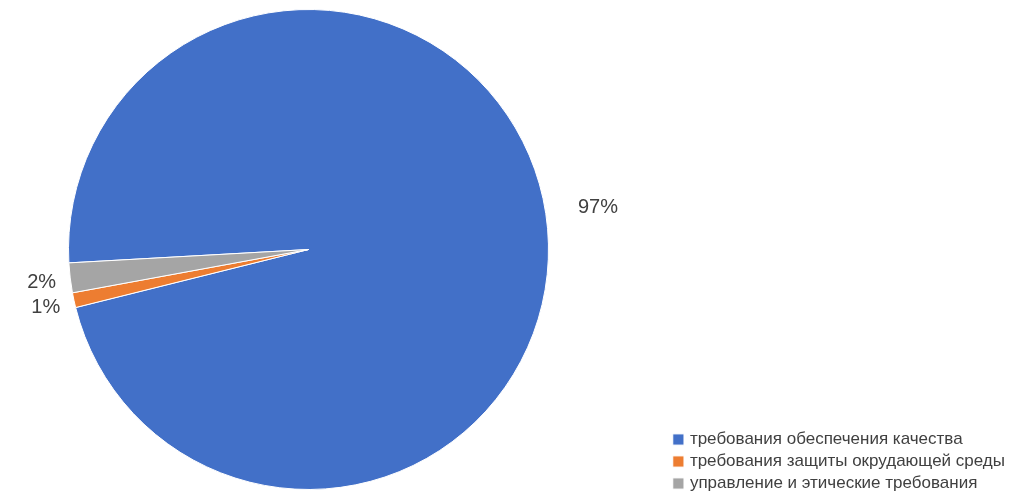 The width and height of the screenshot is (1011, 499). I want to click on data-label: 97%, so click(598, 205).